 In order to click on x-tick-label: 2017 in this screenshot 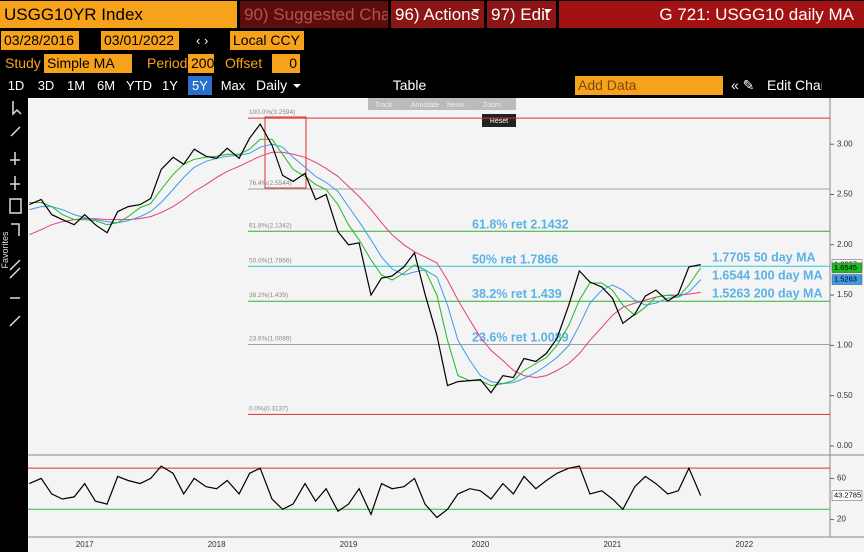, I will do `click(85, 544)`.